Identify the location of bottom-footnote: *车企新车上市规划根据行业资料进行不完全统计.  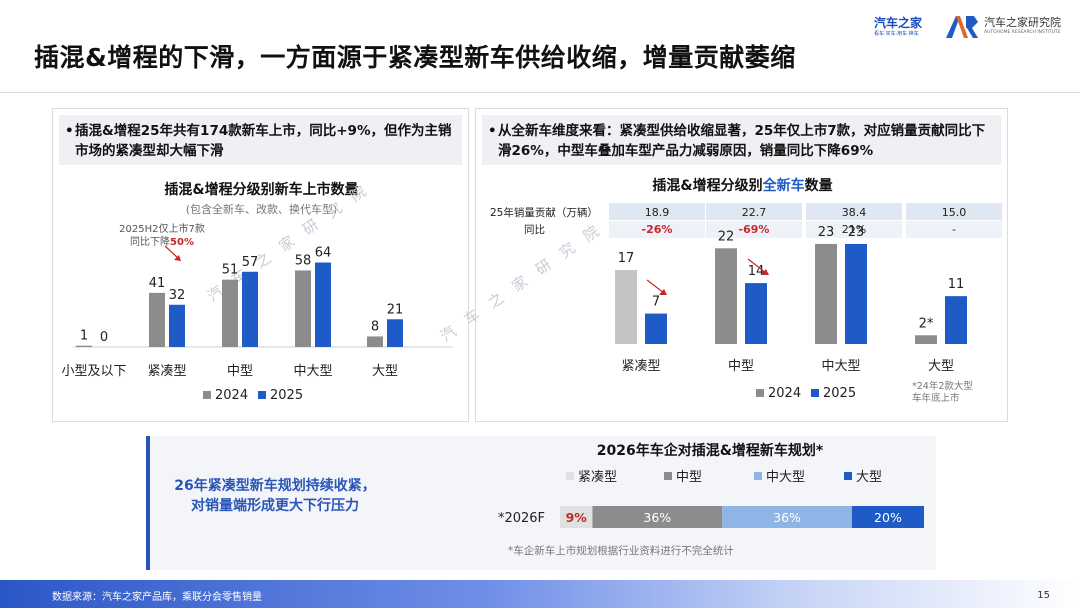
(621, 551).